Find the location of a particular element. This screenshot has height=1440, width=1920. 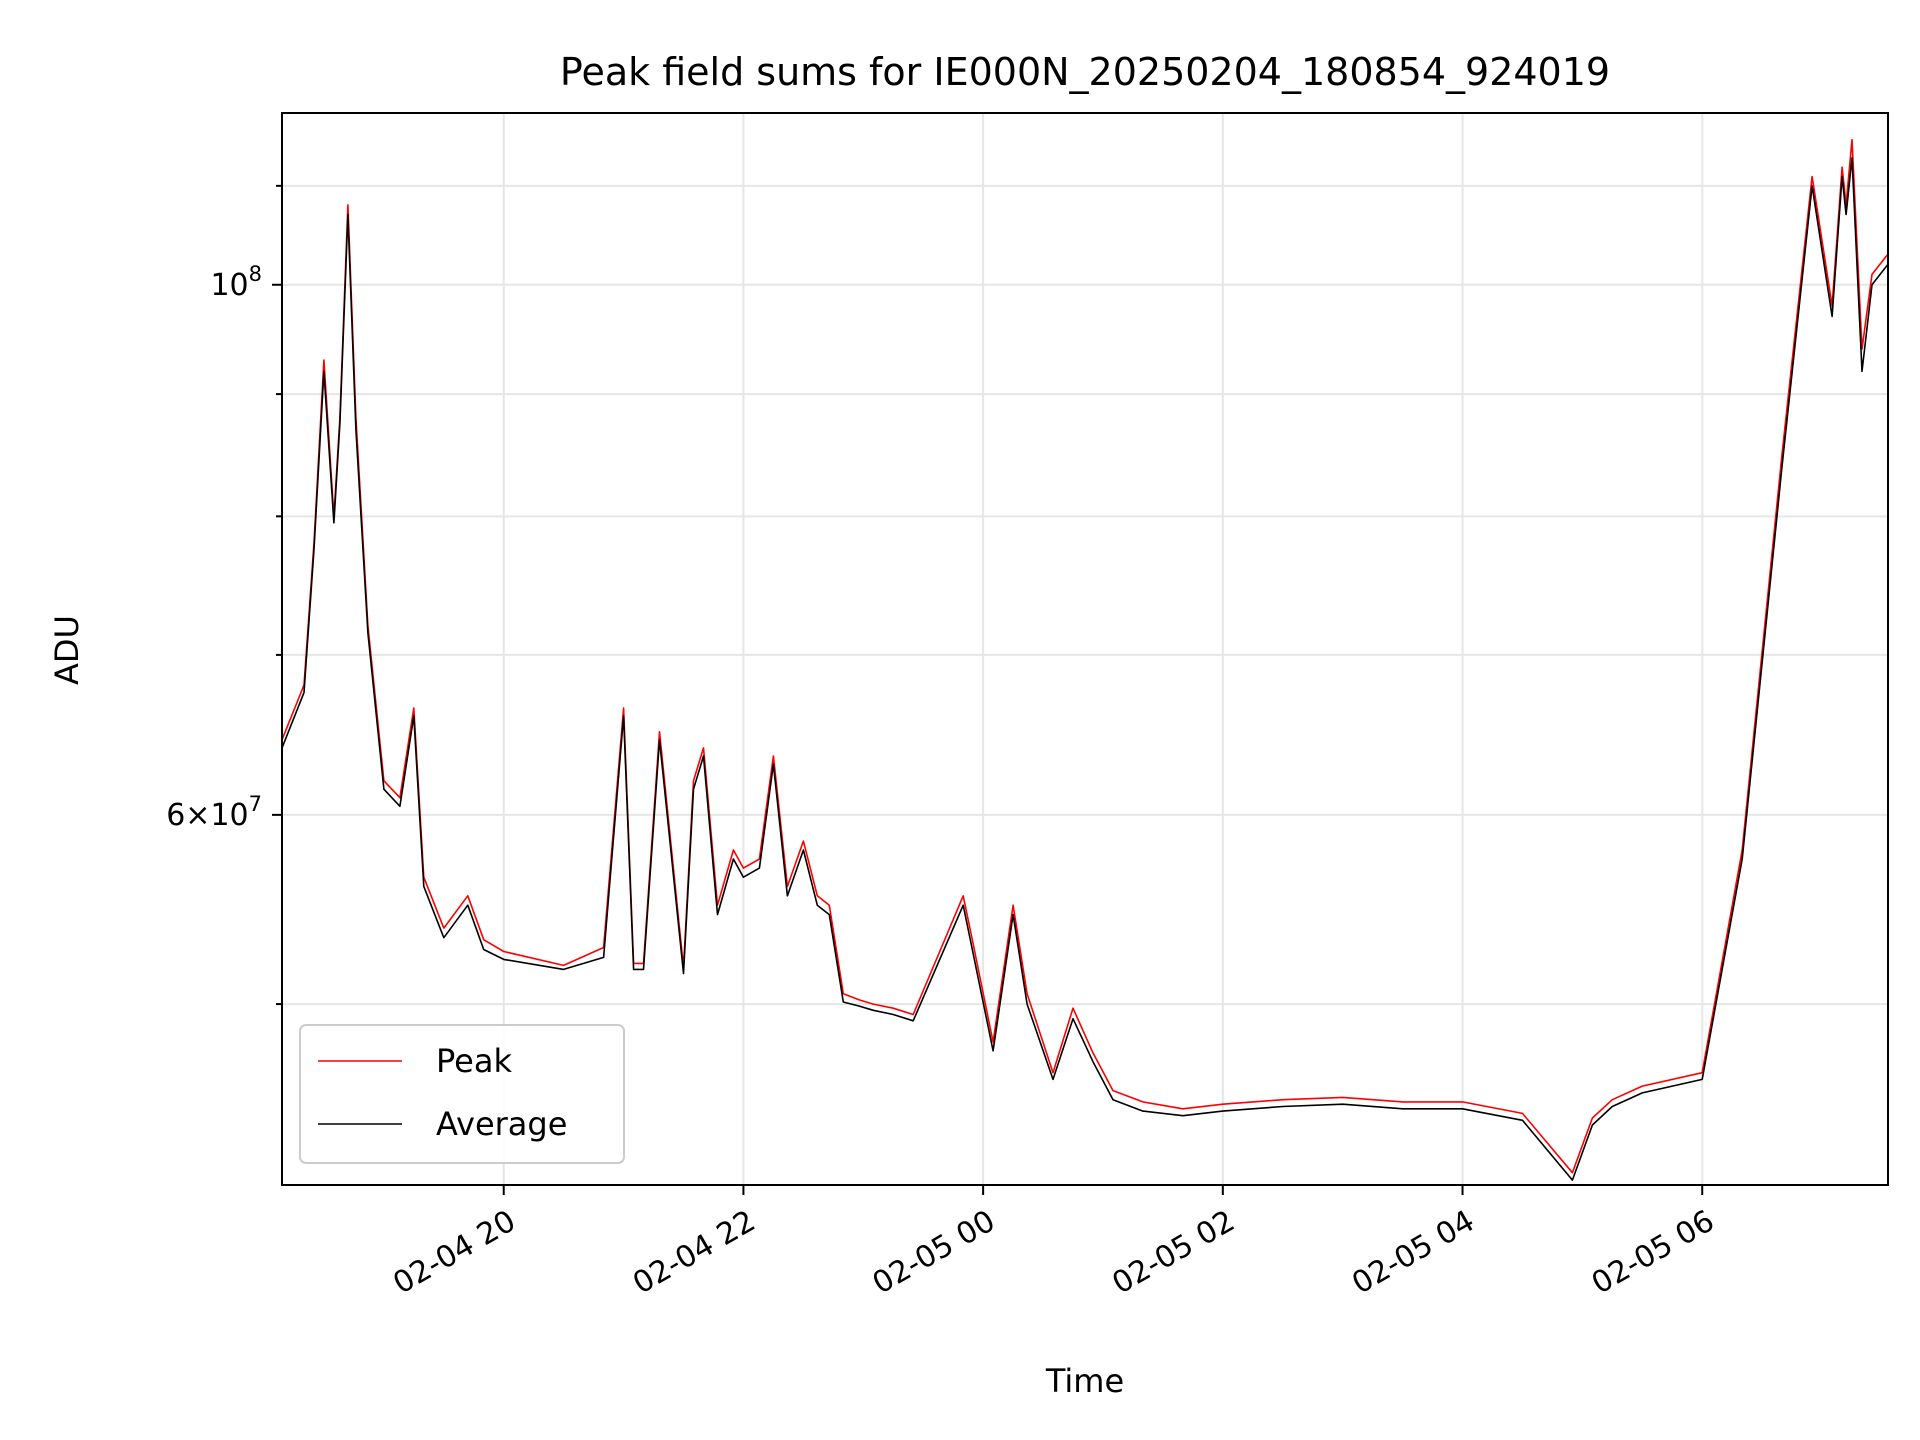

legend-box is located at coordinates (462, 1094).